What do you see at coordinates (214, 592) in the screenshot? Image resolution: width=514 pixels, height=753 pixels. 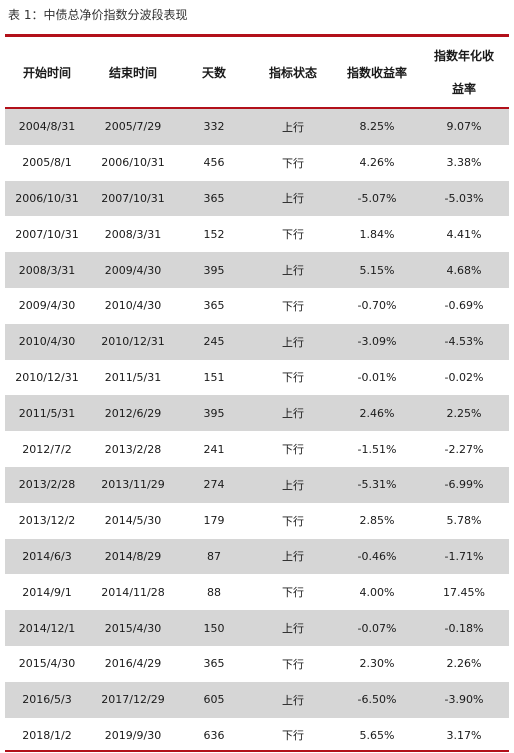 I see `cell-days: 88` at bounding box center [214, 592].